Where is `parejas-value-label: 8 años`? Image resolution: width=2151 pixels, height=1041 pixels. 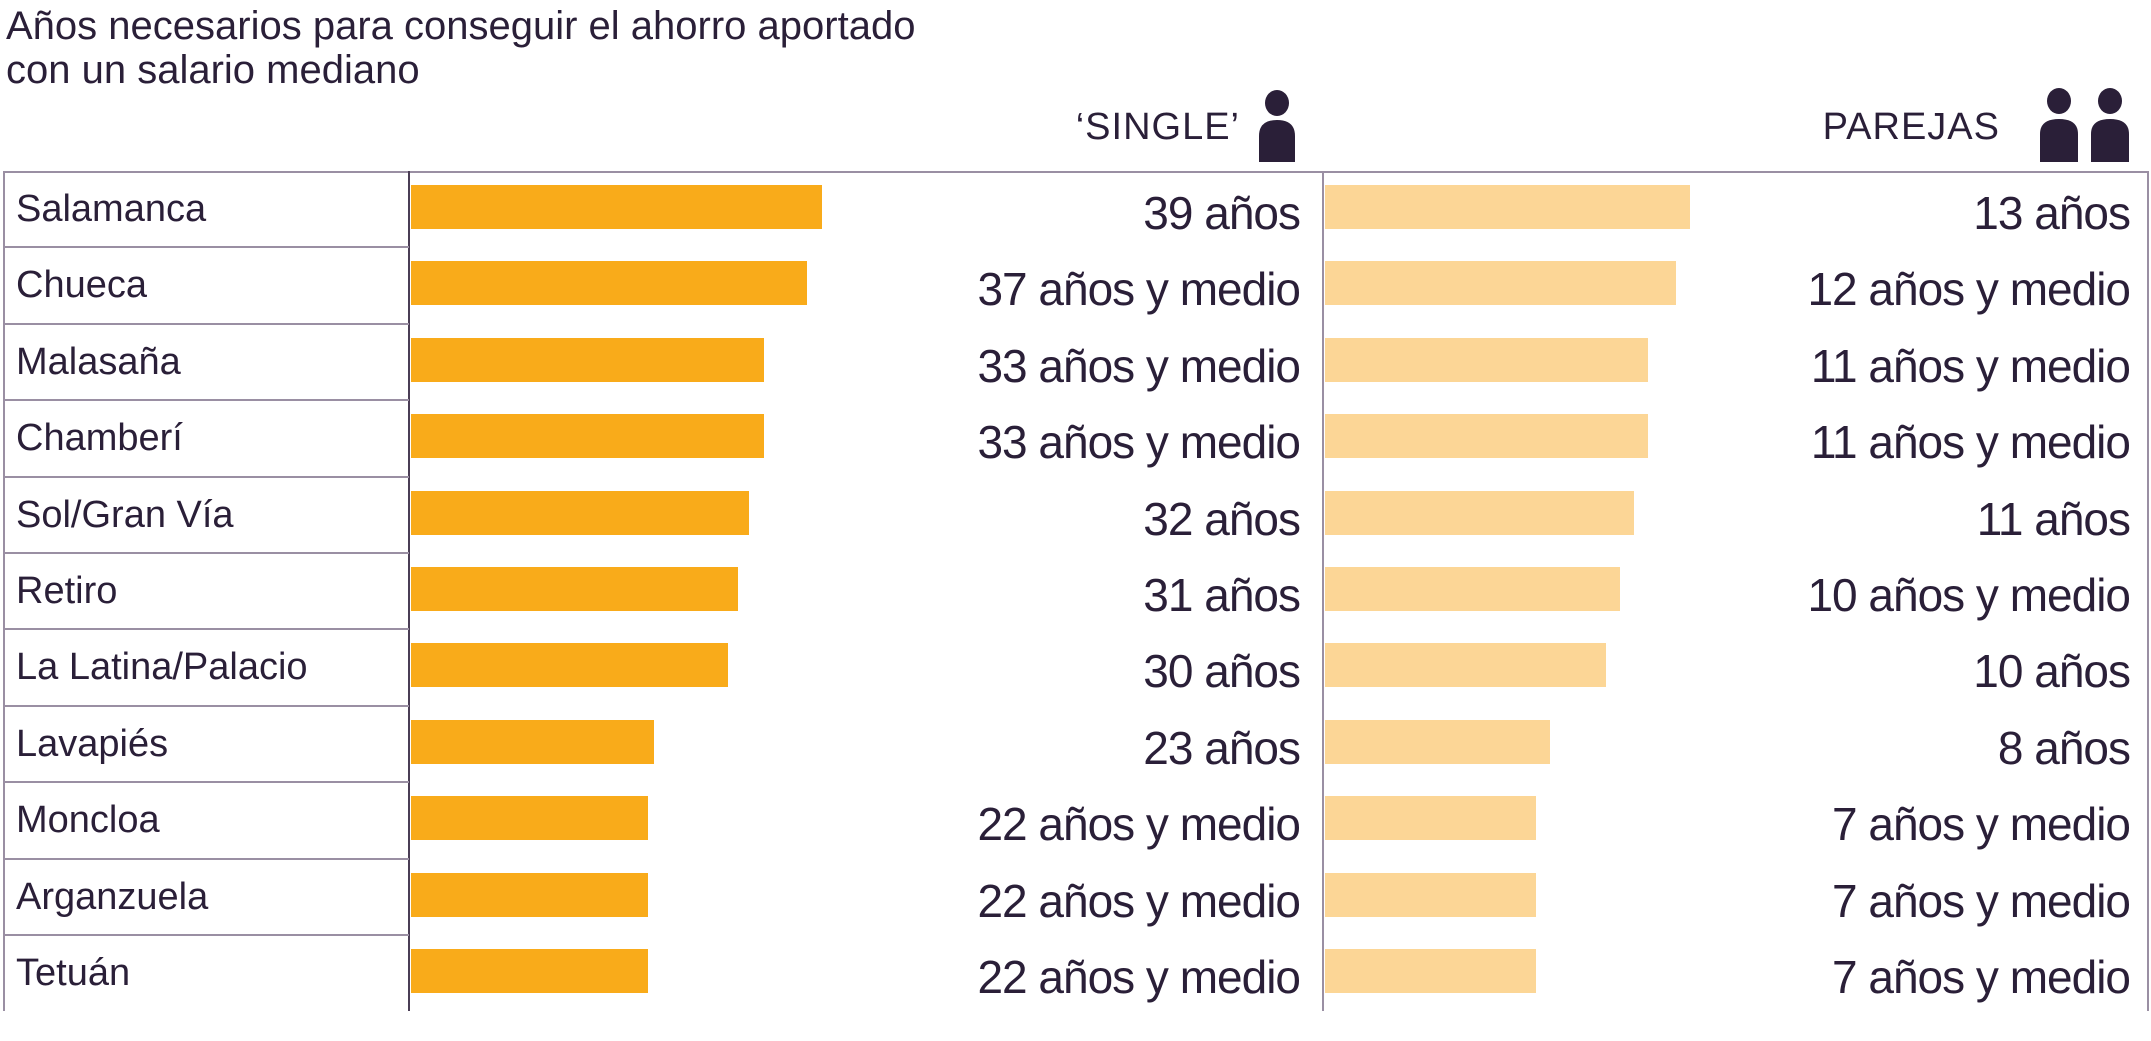 parejas-value-label: 8 años is located at coordinates (2064, 747).